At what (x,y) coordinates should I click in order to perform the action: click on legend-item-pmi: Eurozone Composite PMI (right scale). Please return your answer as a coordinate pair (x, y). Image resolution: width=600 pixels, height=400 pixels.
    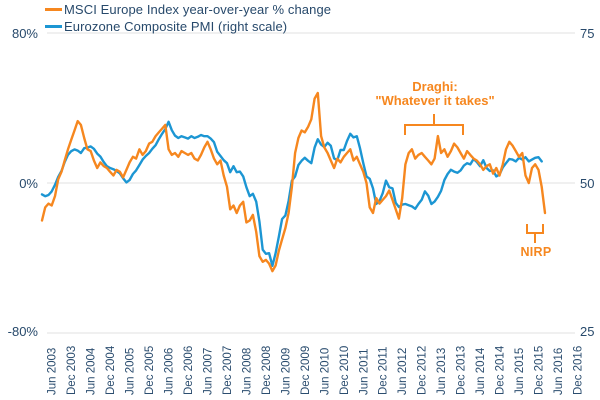
    Looking at the image, I should click on (188, 26).